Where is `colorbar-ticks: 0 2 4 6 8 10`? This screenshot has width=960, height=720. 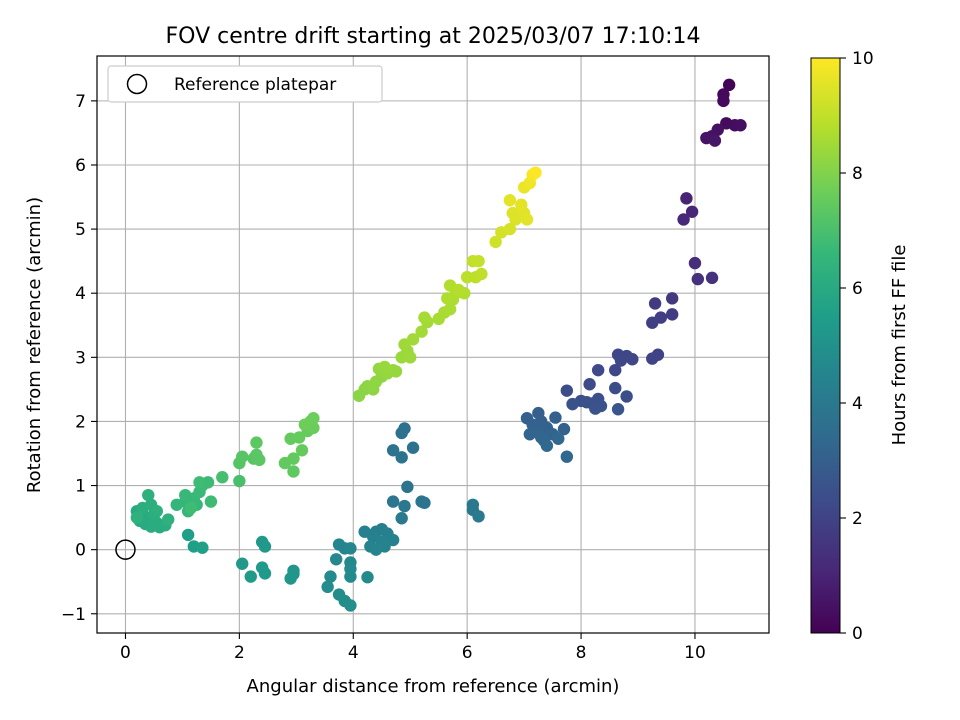
colorbar-ticks: 0 2 4 6 8 10 is located at coordinates (857, 346).